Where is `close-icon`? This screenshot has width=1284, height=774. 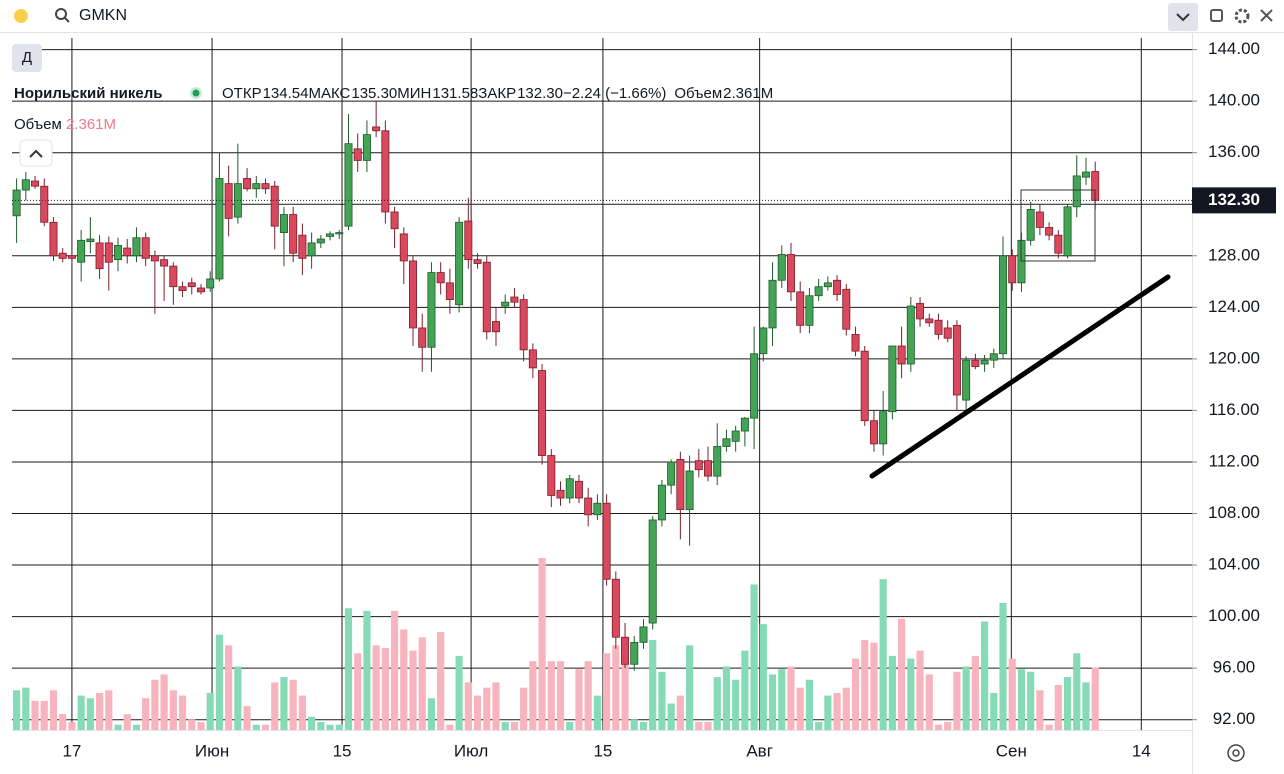
close-icon is located at coordinates (1266, 15).